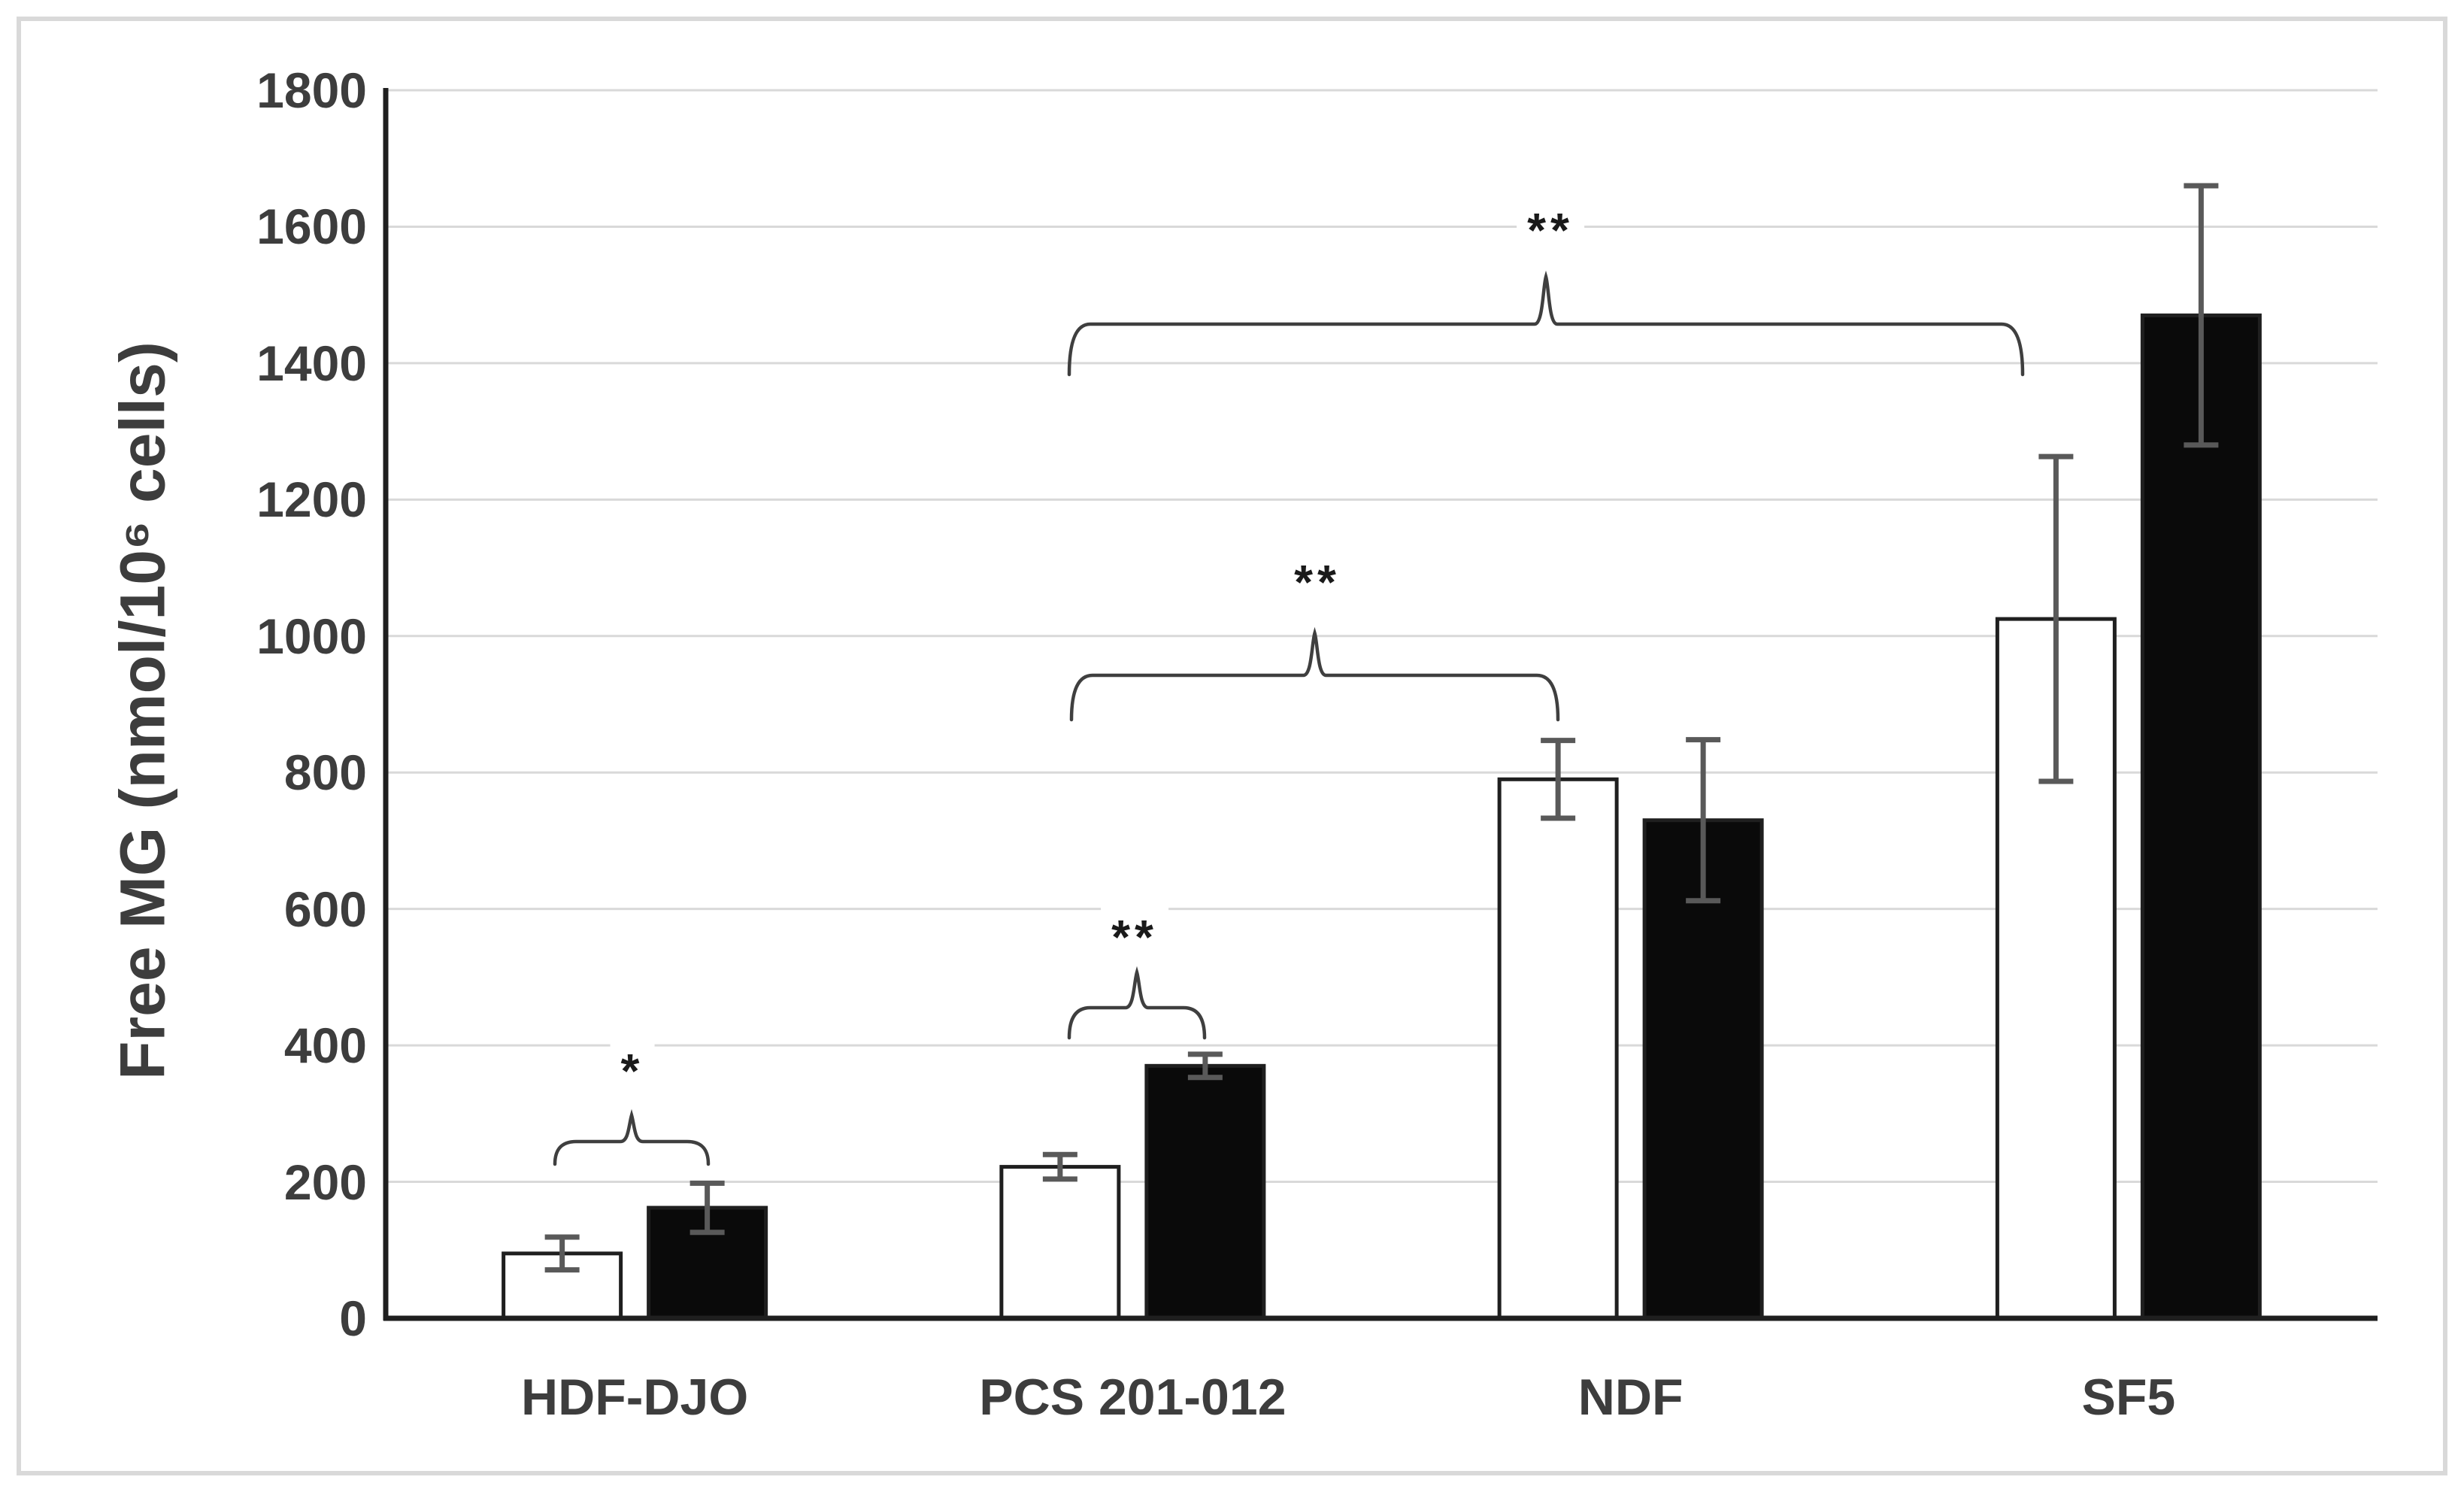  What do you see at coordinates (1133, 1398) in the screenshot?
I see `category-label-PCS-201-012: PCS 201-012` at bounding box center [1133, 1398].